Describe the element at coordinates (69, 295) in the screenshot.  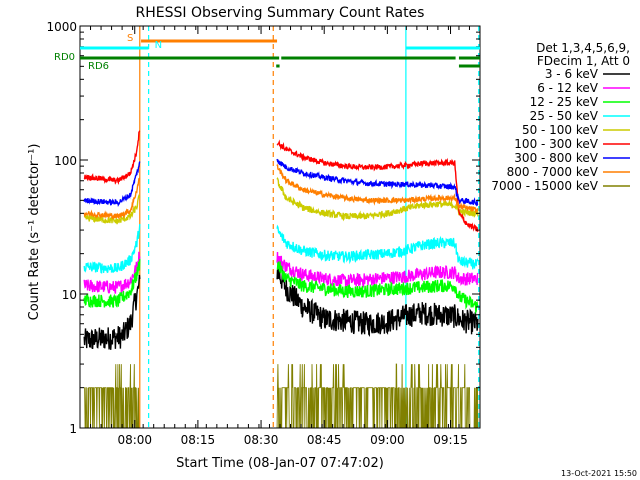
I see `y-tick-label-1: 10` at that location.